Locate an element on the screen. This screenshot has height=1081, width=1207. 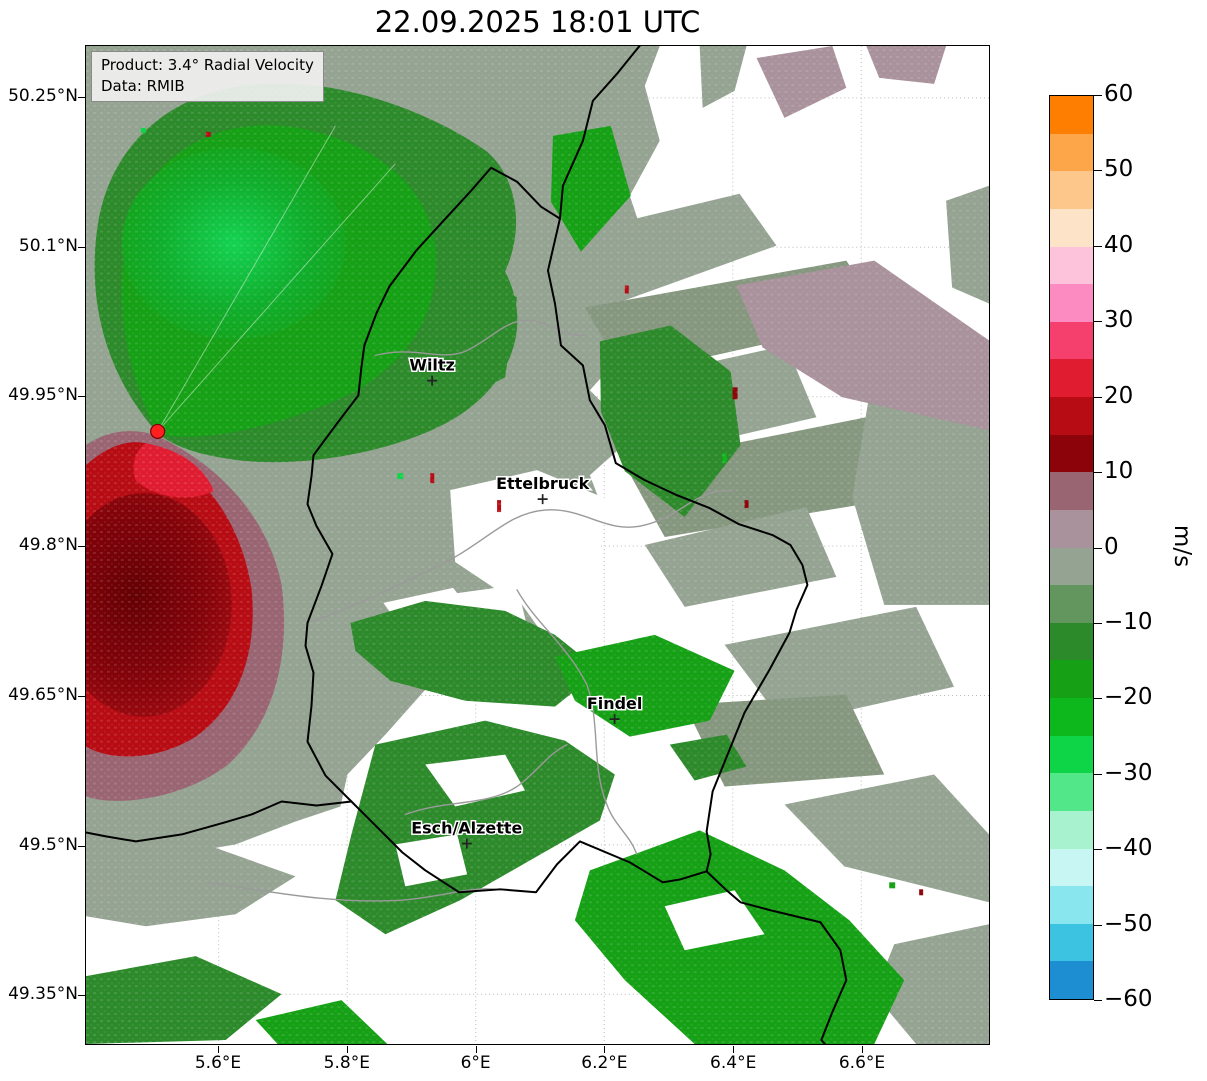
city-wiltz: Wiltz is located at coordinates (432, 370).